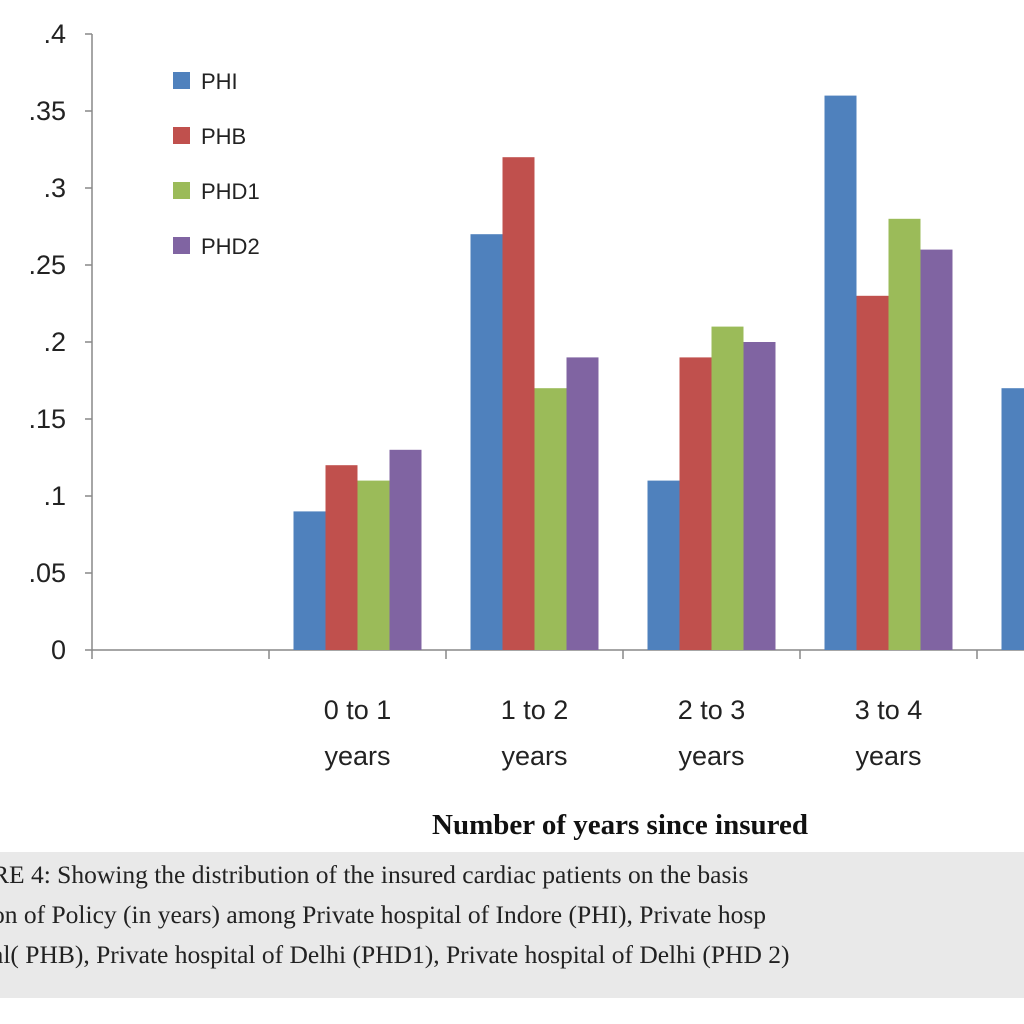  Describe the element at coordinates (535, 710) in the screenshot. I see `x-category-label: 1 to 2` at that location.